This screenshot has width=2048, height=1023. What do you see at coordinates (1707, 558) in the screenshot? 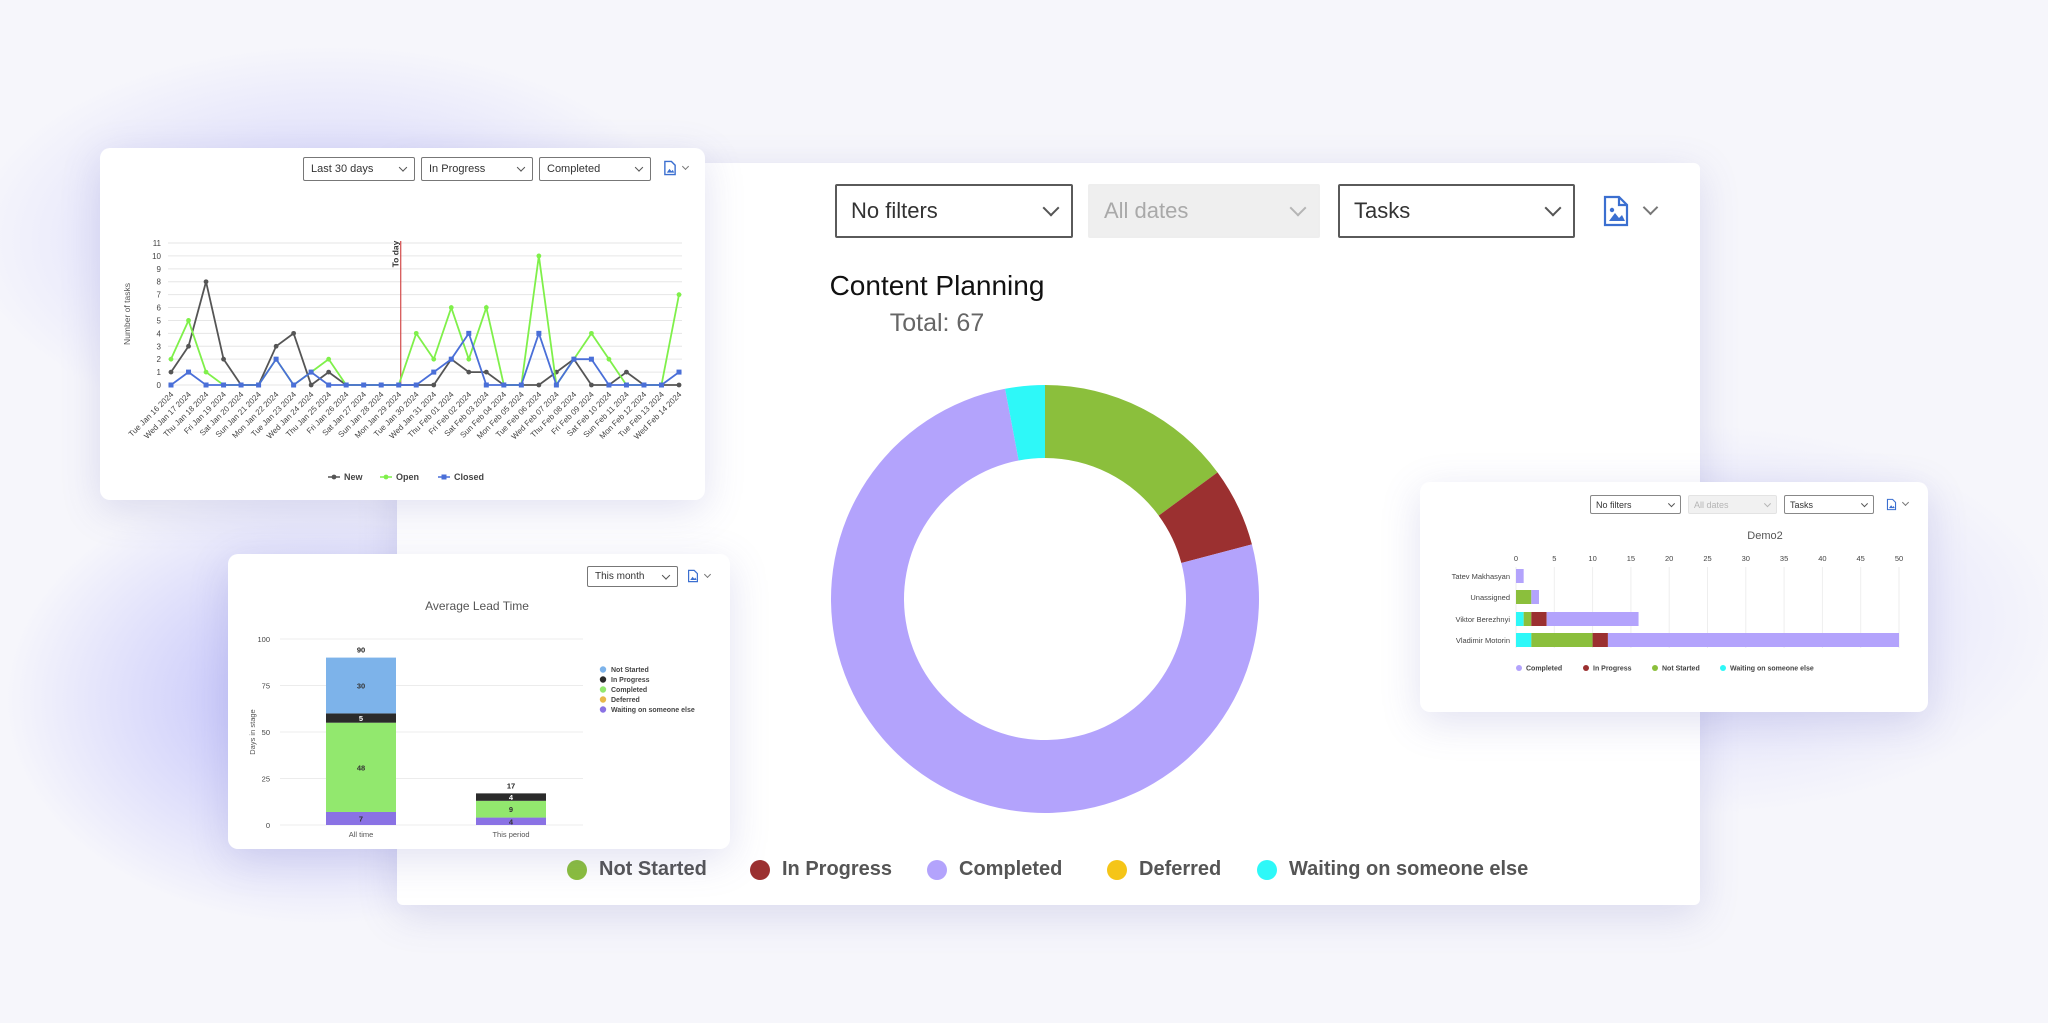
I see `x-tick-label: 25` at bounding box center [1707, 558].